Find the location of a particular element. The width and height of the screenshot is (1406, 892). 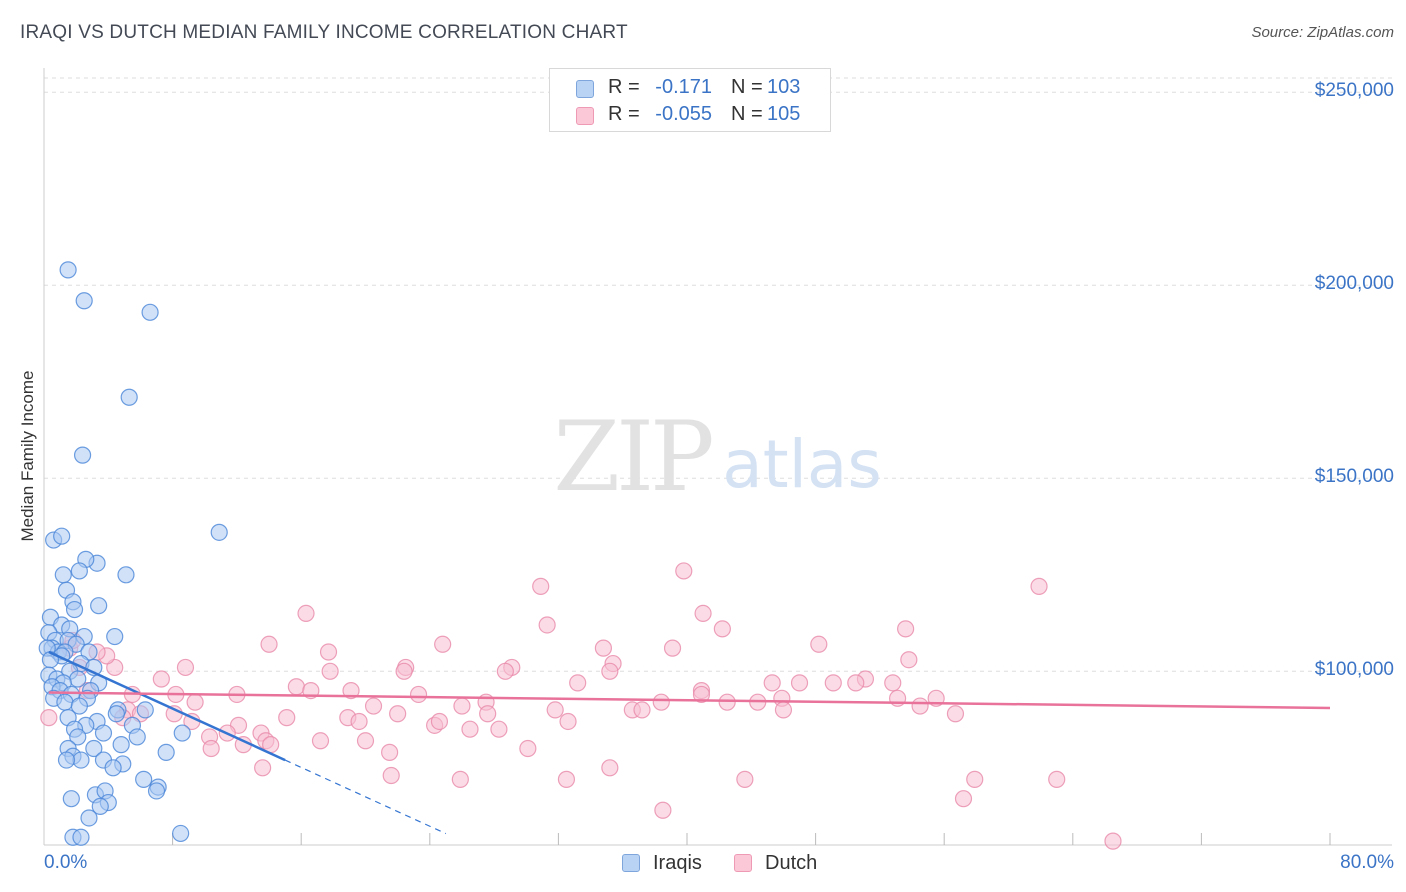

iraqis-trend-line is located at coordinates (167, 706).